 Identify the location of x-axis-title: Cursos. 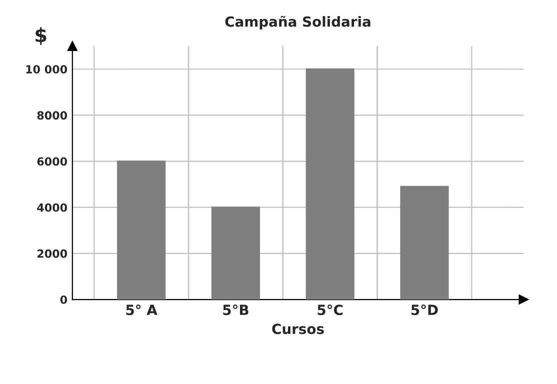
(298, 329).